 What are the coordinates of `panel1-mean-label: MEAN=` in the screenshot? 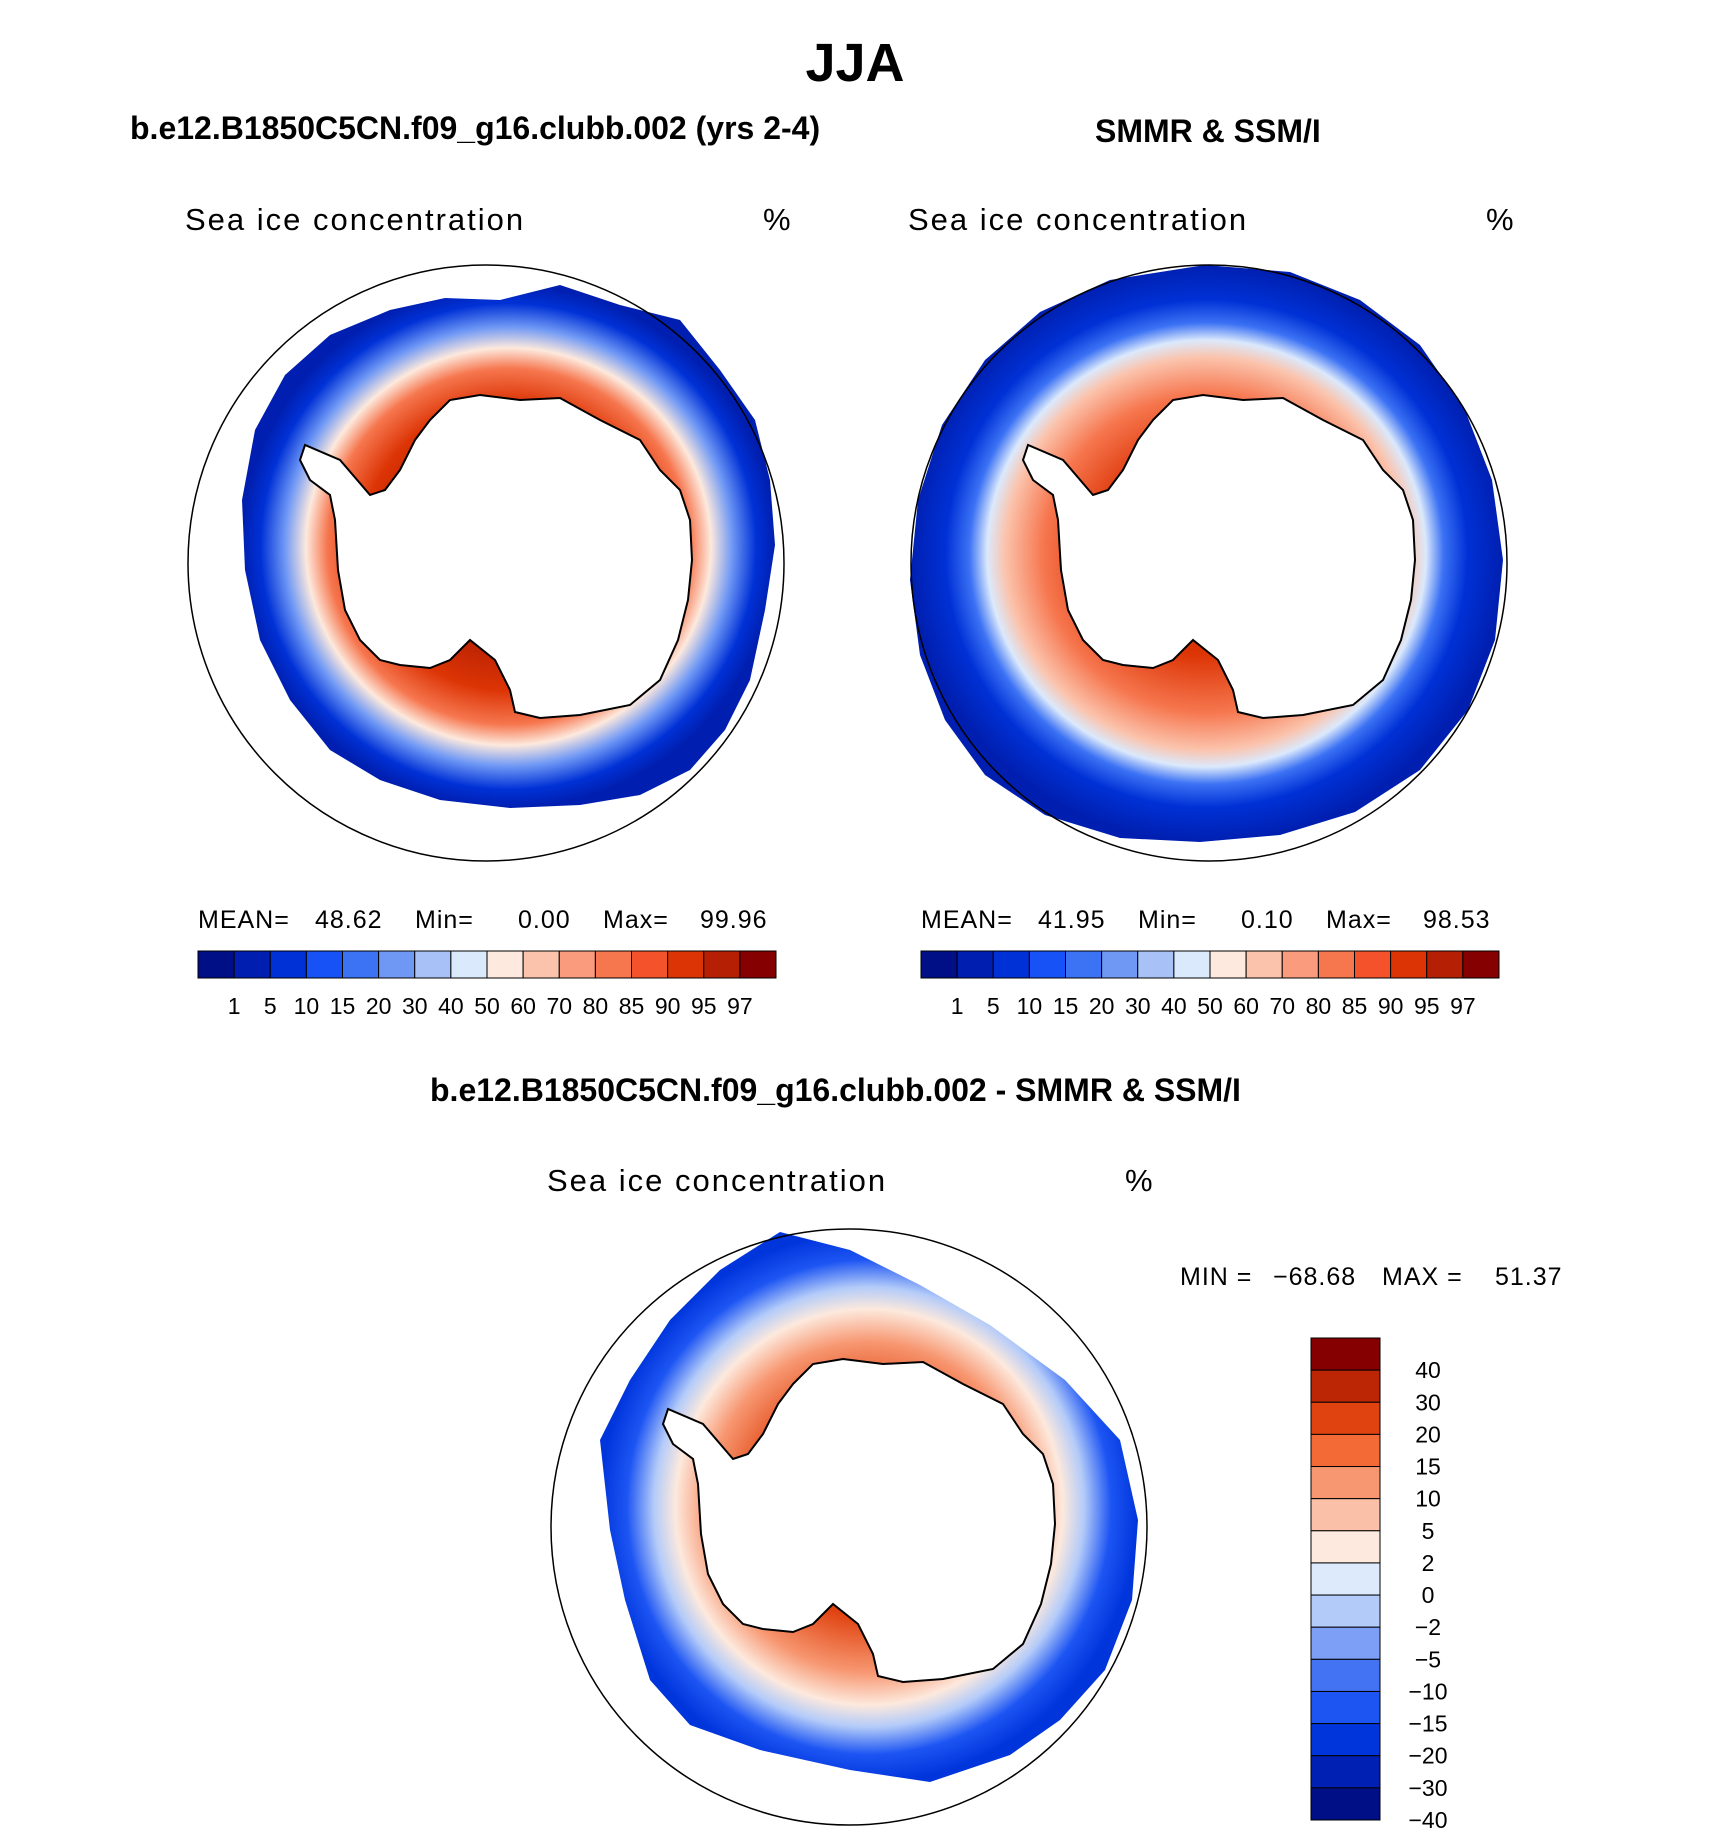 It's located at (244, 920).